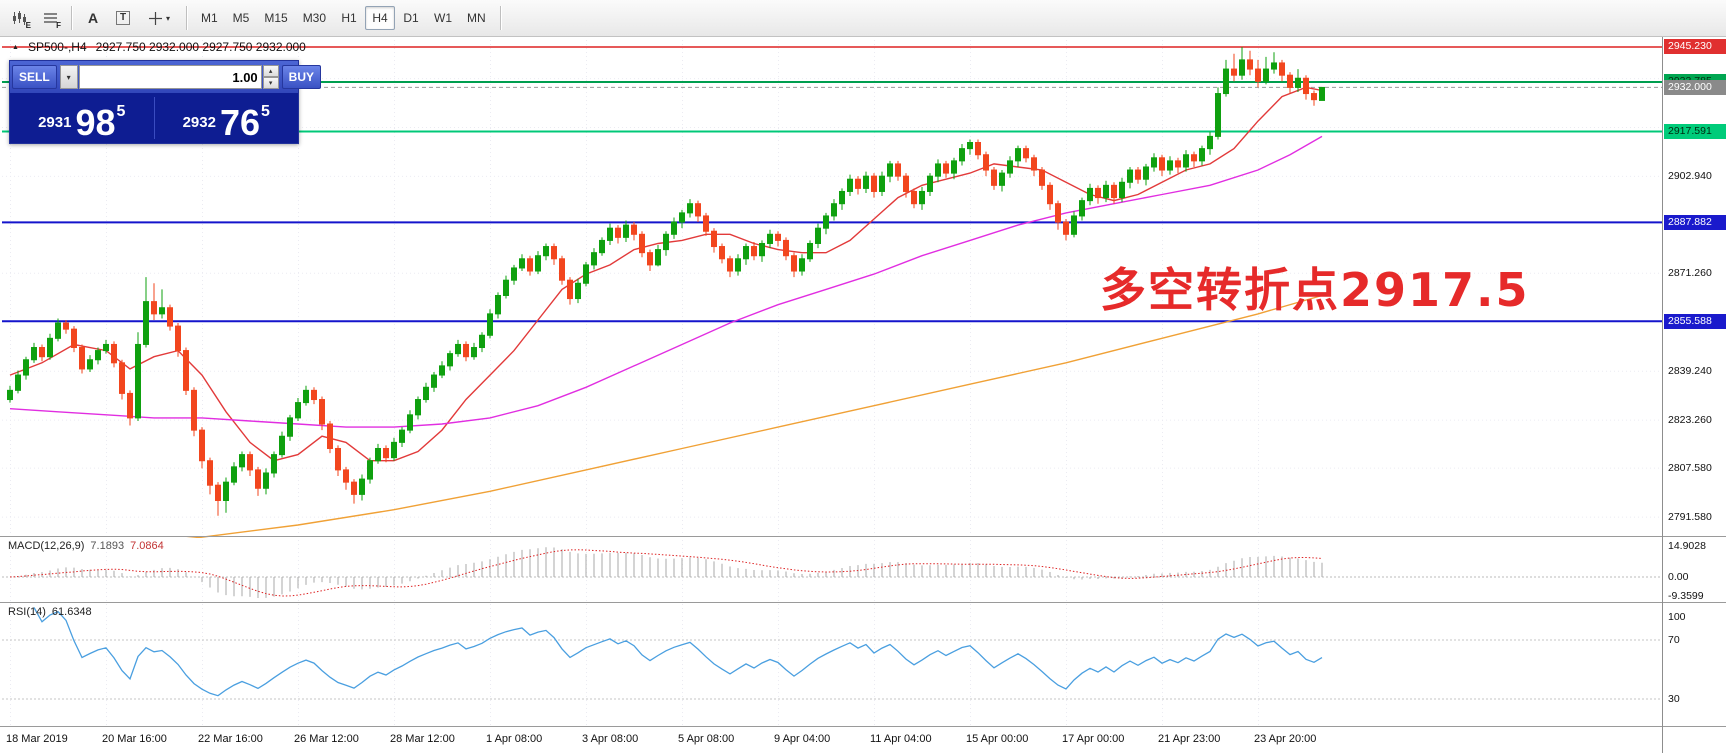 The image size is (1726, 753). Describe the element at coordinates (1690, 371) in the screenshot. I see `price-scale-label: 2839.240` at that location.